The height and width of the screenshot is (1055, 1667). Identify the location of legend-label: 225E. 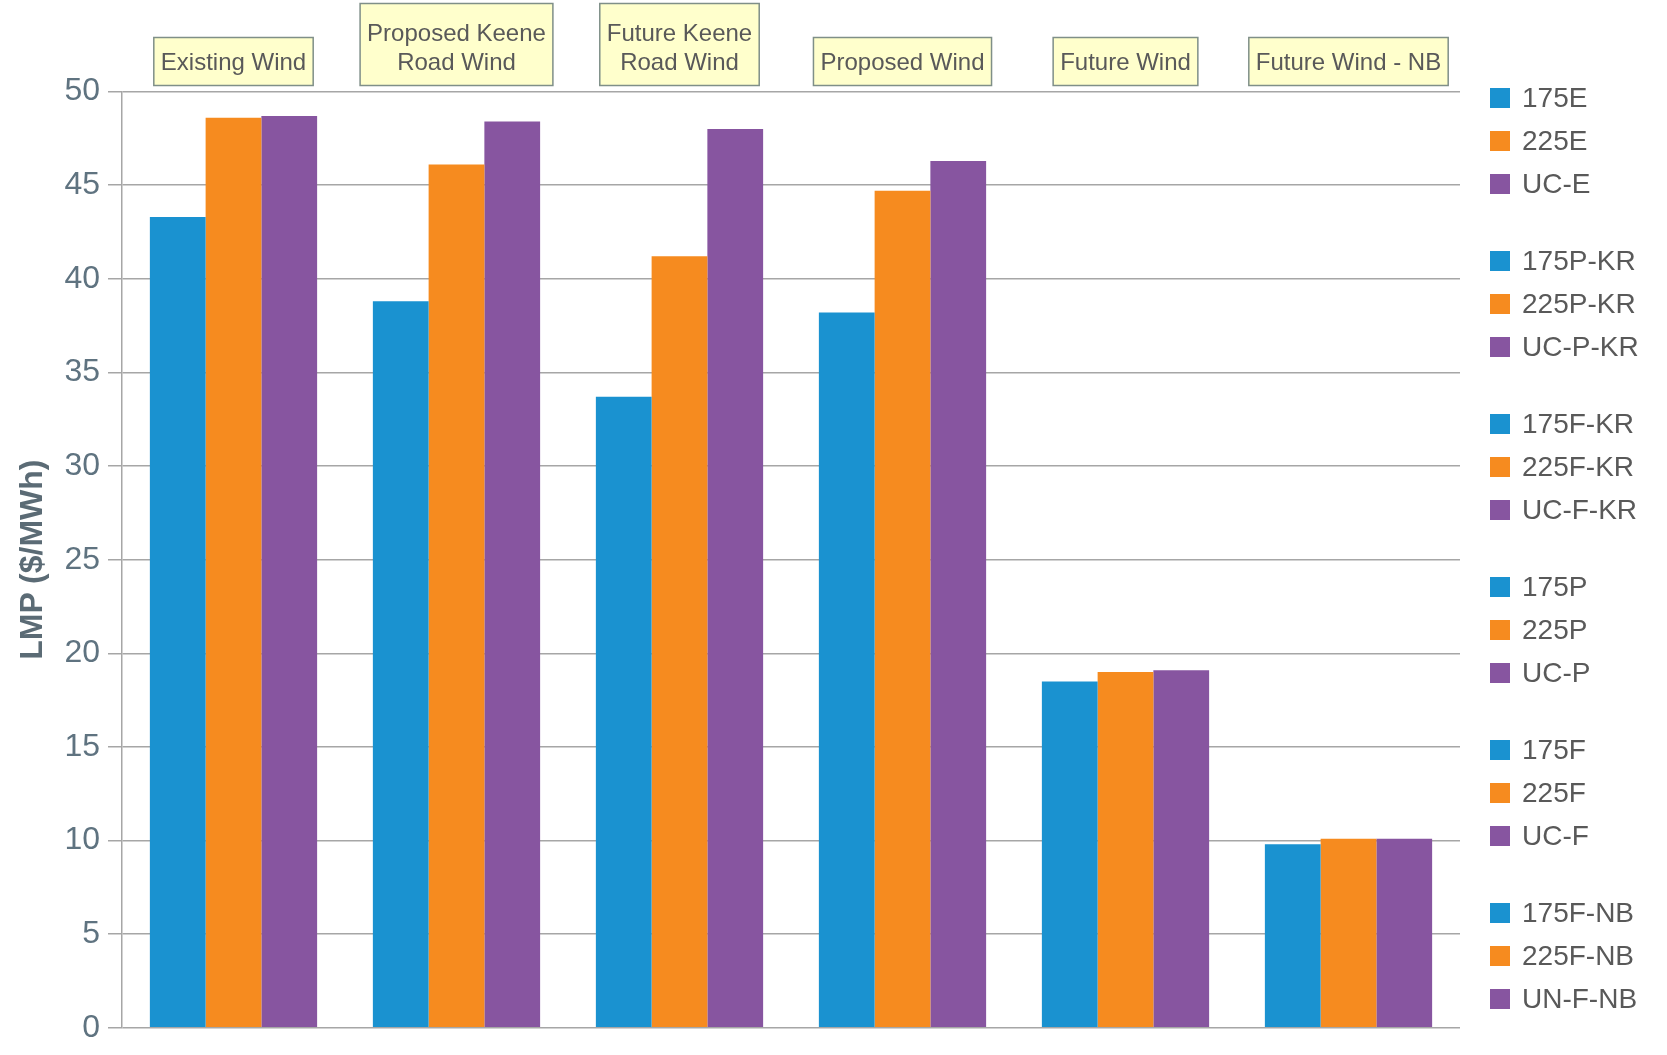
(1555, 140).